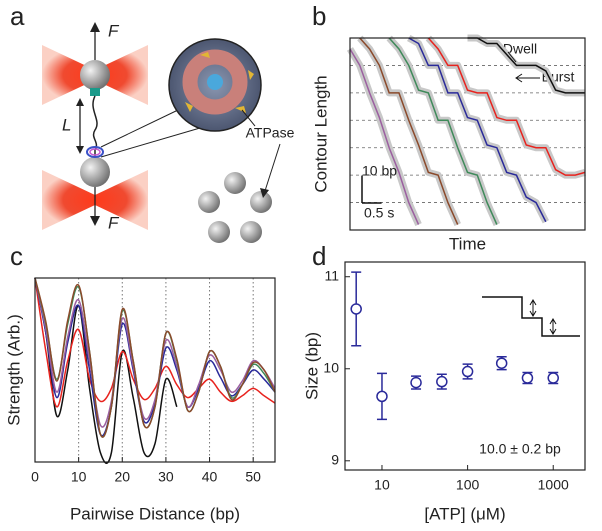 The image size is (602, 531). I want to click on scale-label: 0.5 s, so click(379, 213).